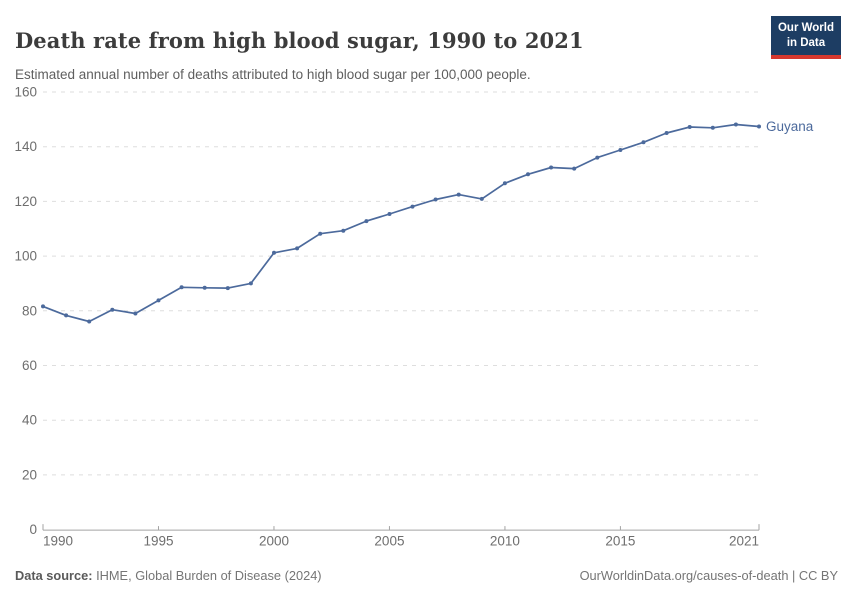  Describe the element at coordinates (505, 541) in the screenshot. I see `x-tick-label-2010: 2010` at that location.